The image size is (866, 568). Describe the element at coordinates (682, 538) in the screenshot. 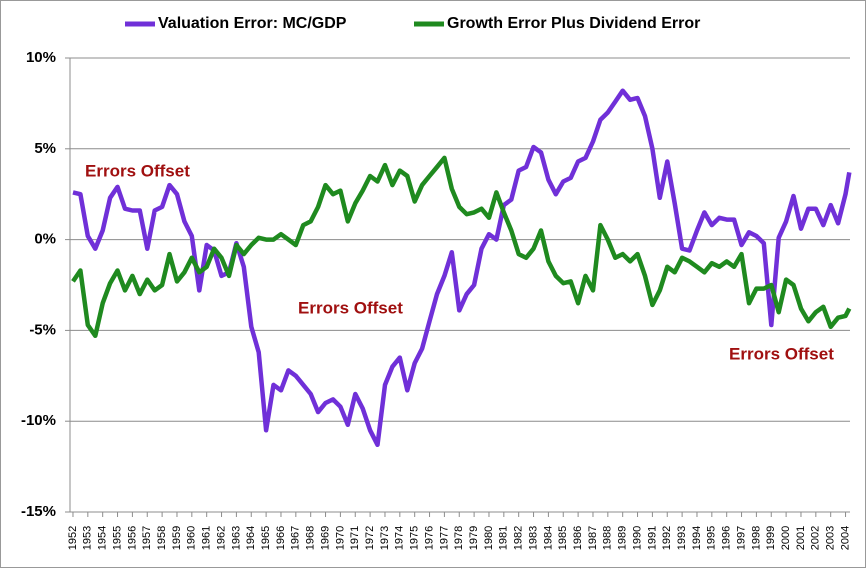

I see `x-tick-label: 1993` at that location.